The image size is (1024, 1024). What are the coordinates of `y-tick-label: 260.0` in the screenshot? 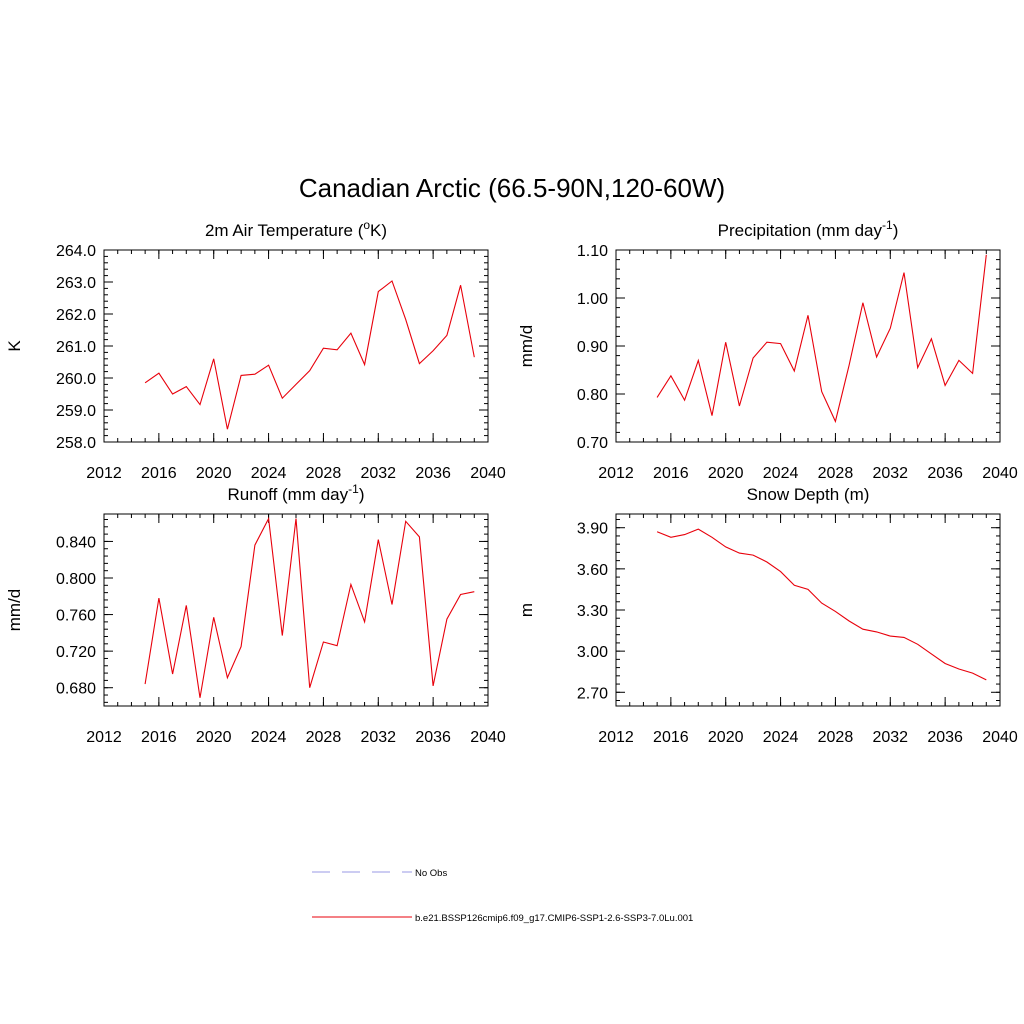 It's located at (76, 379).